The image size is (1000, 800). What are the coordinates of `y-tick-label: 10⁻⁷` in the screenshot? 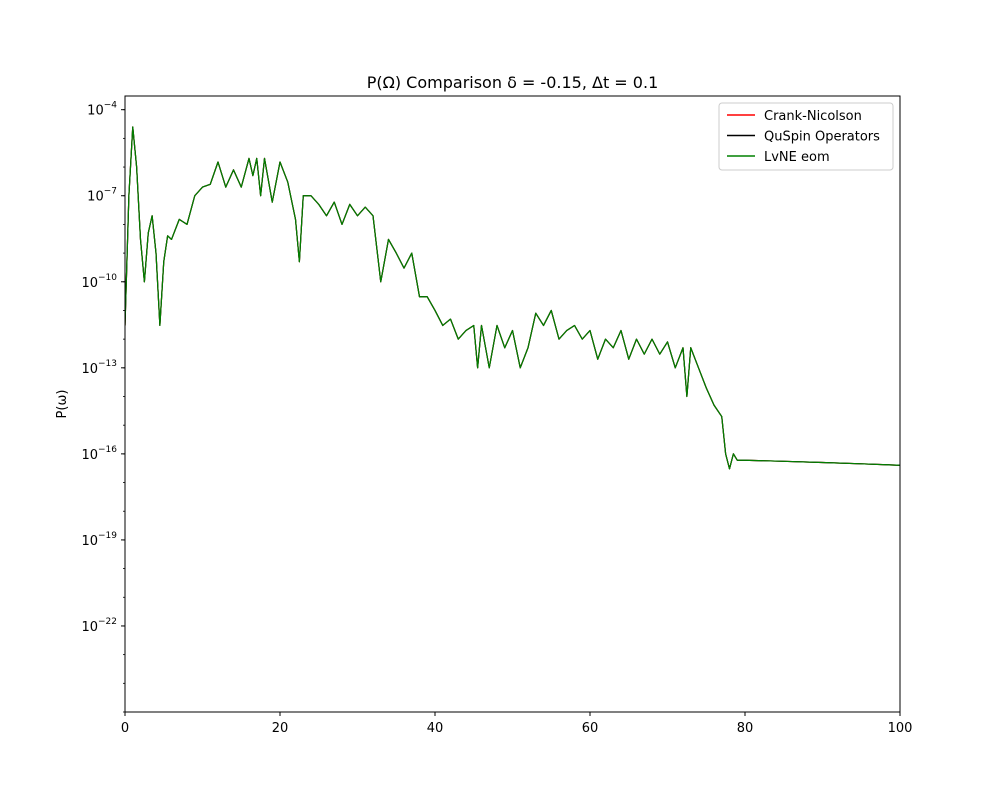 It's located at (102, 196).